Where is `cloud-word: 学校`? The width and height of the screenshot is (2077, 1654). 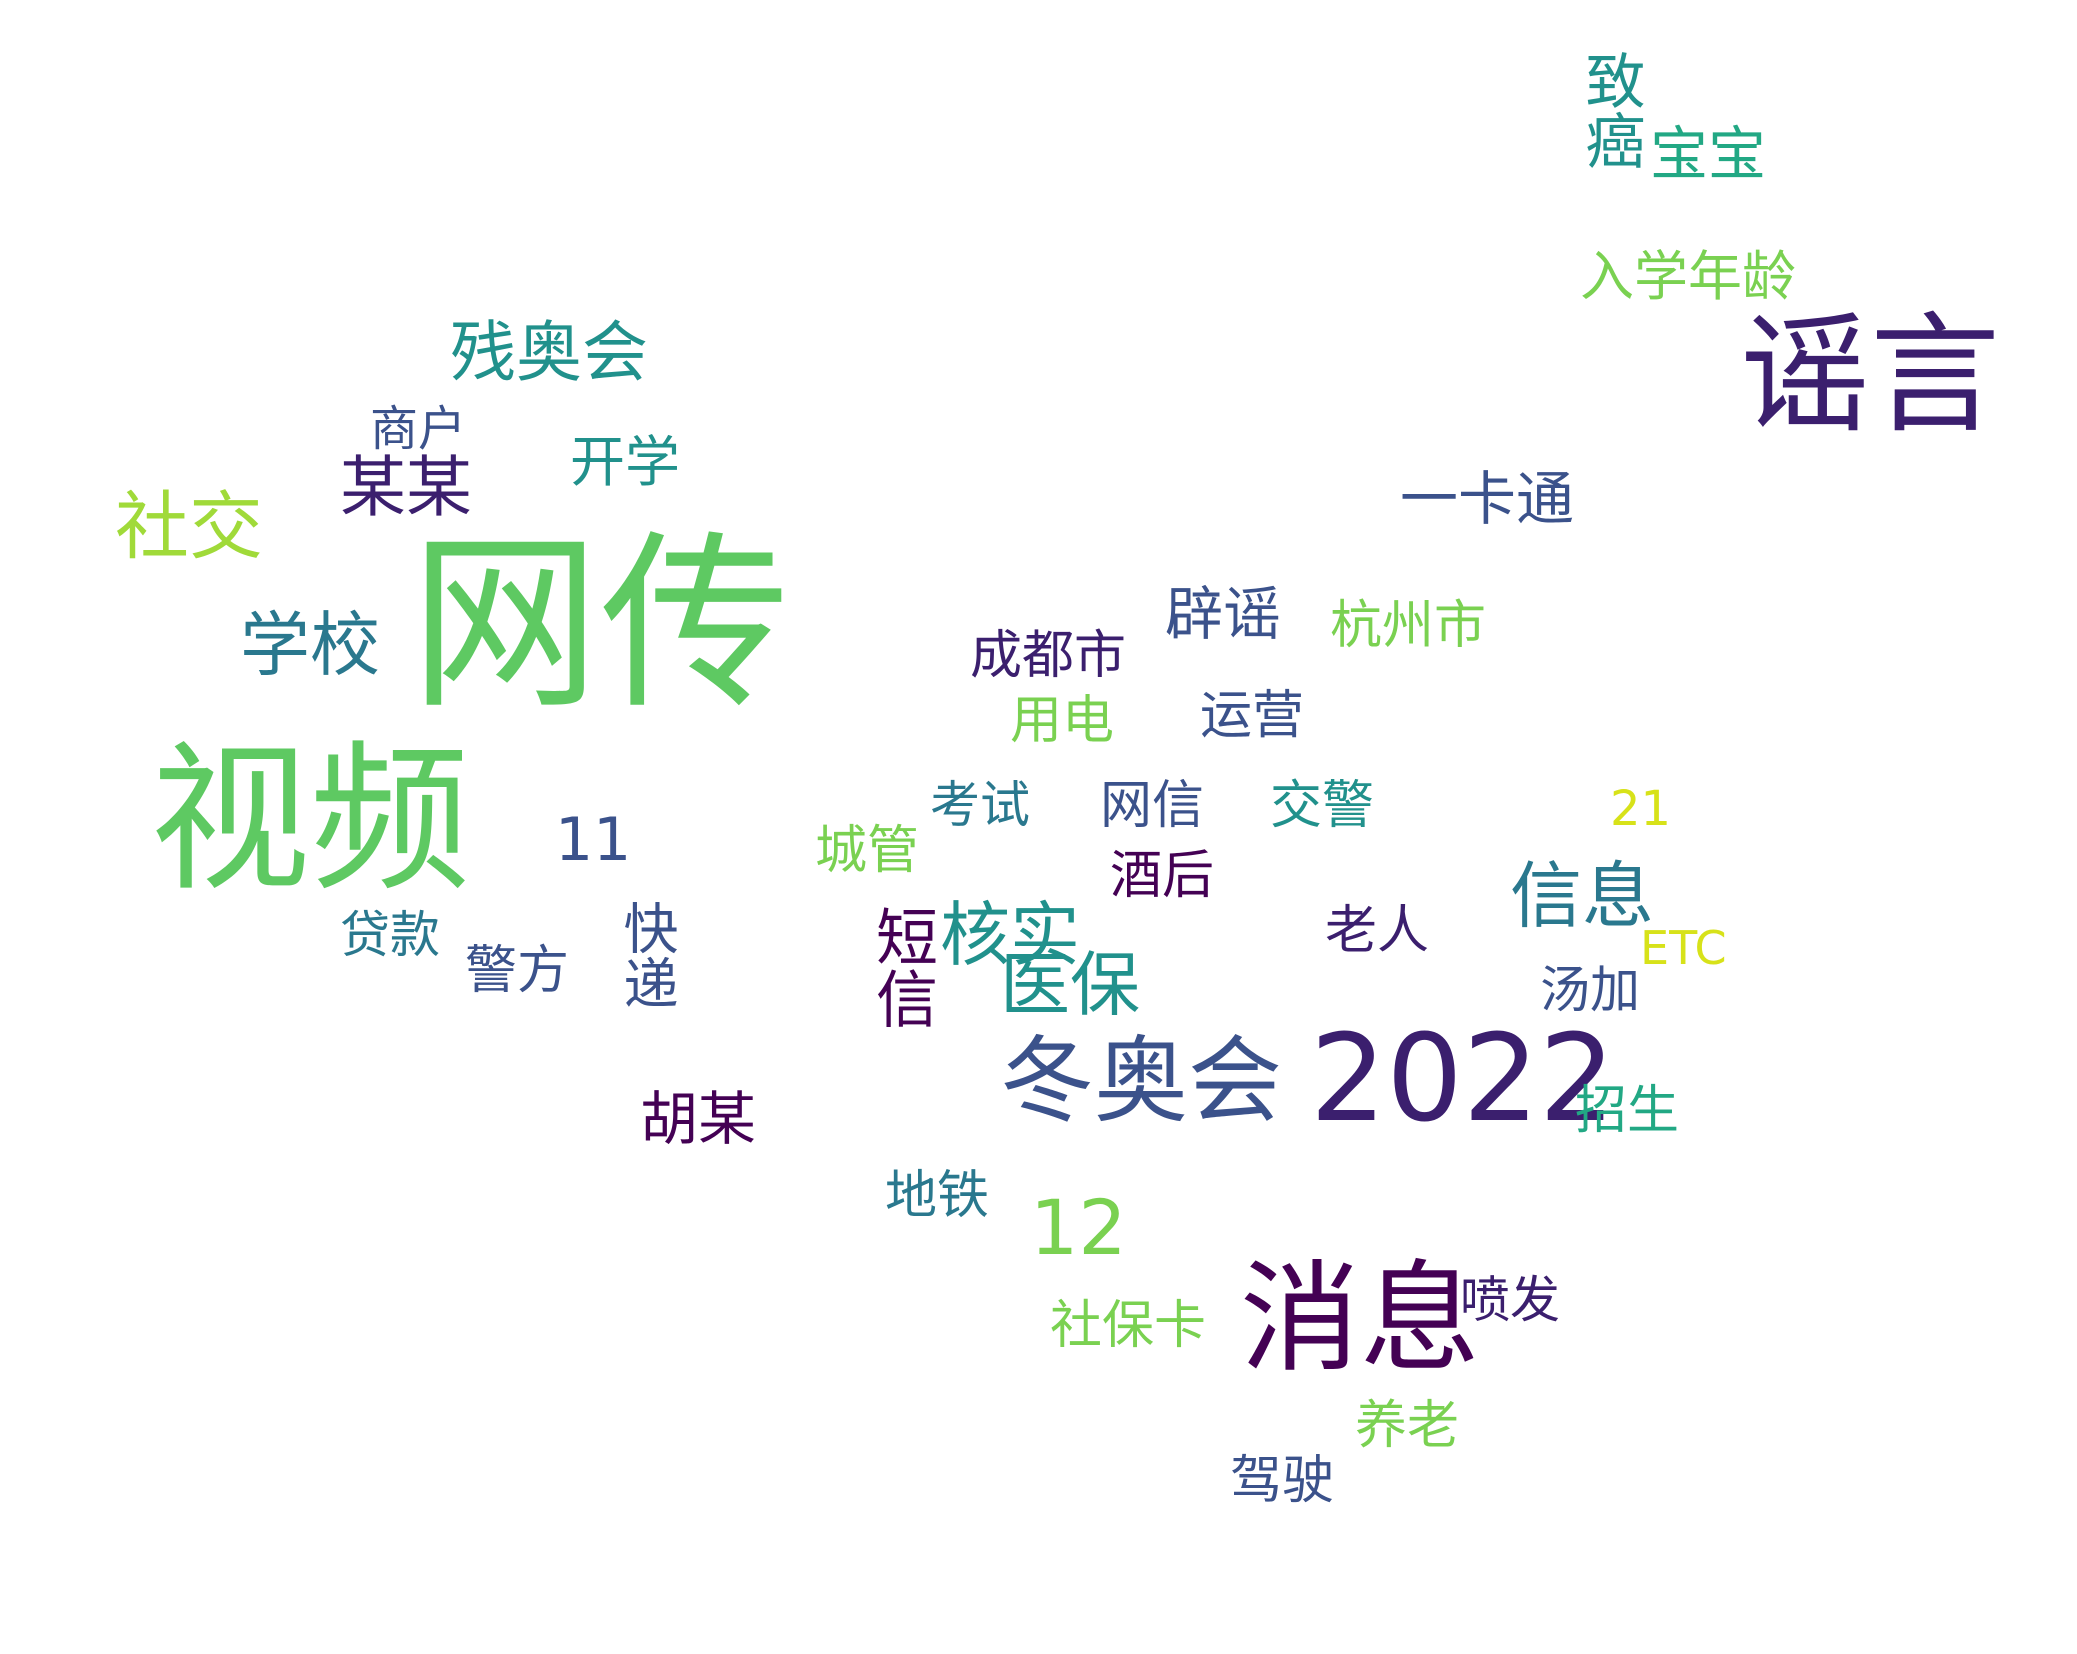 cloud-word: 学校 is located at coordinates (310, 645).